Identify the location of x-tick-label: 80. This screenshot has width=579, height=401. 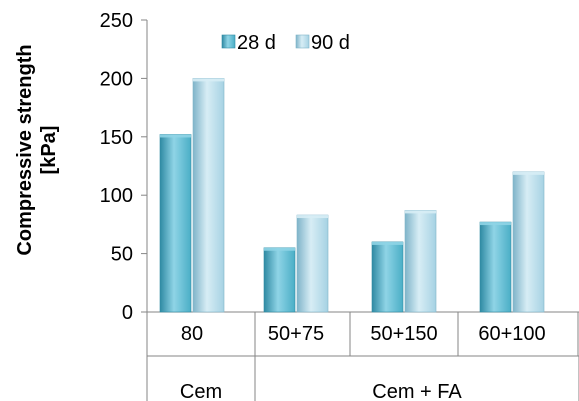
(192, 334).